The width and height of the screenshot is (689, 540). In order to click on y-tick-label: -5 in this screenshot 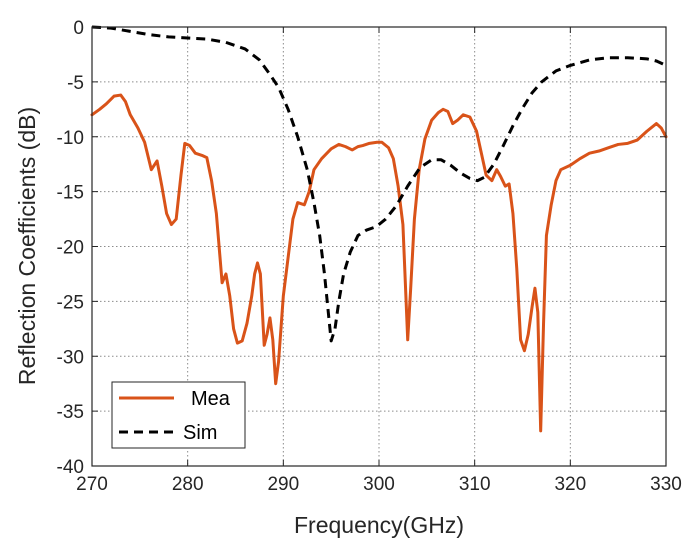, I will do `click(75, 83)`.